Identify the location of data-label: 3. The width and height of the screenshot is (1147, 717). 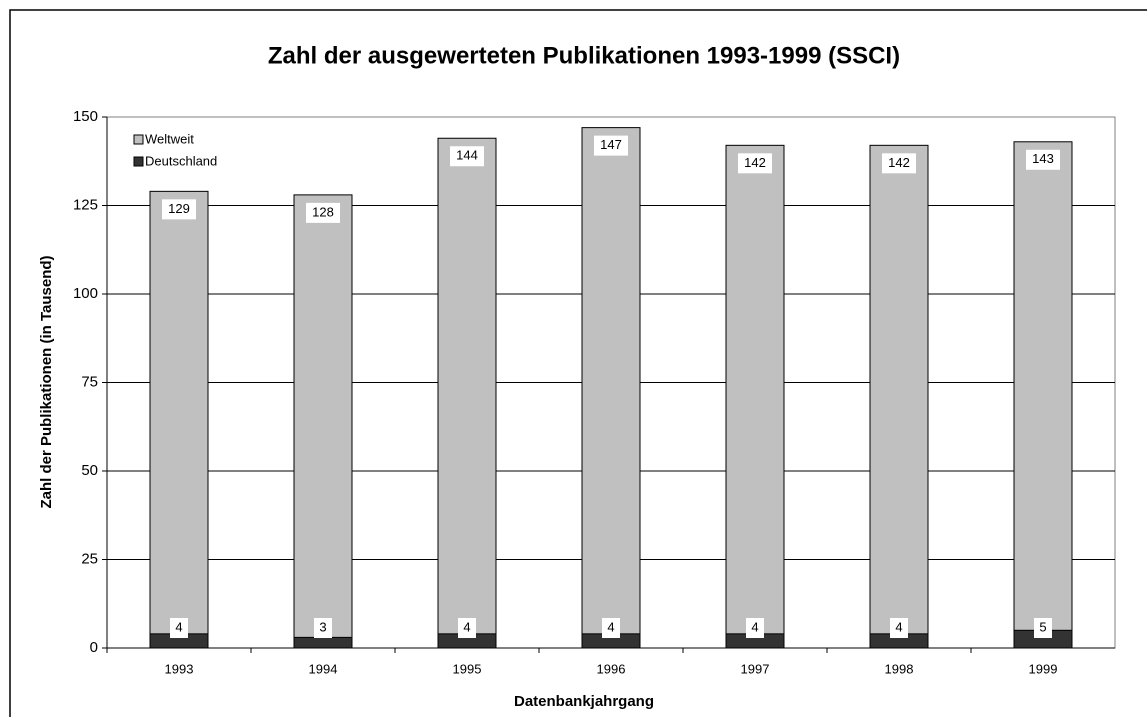
(322, 626).